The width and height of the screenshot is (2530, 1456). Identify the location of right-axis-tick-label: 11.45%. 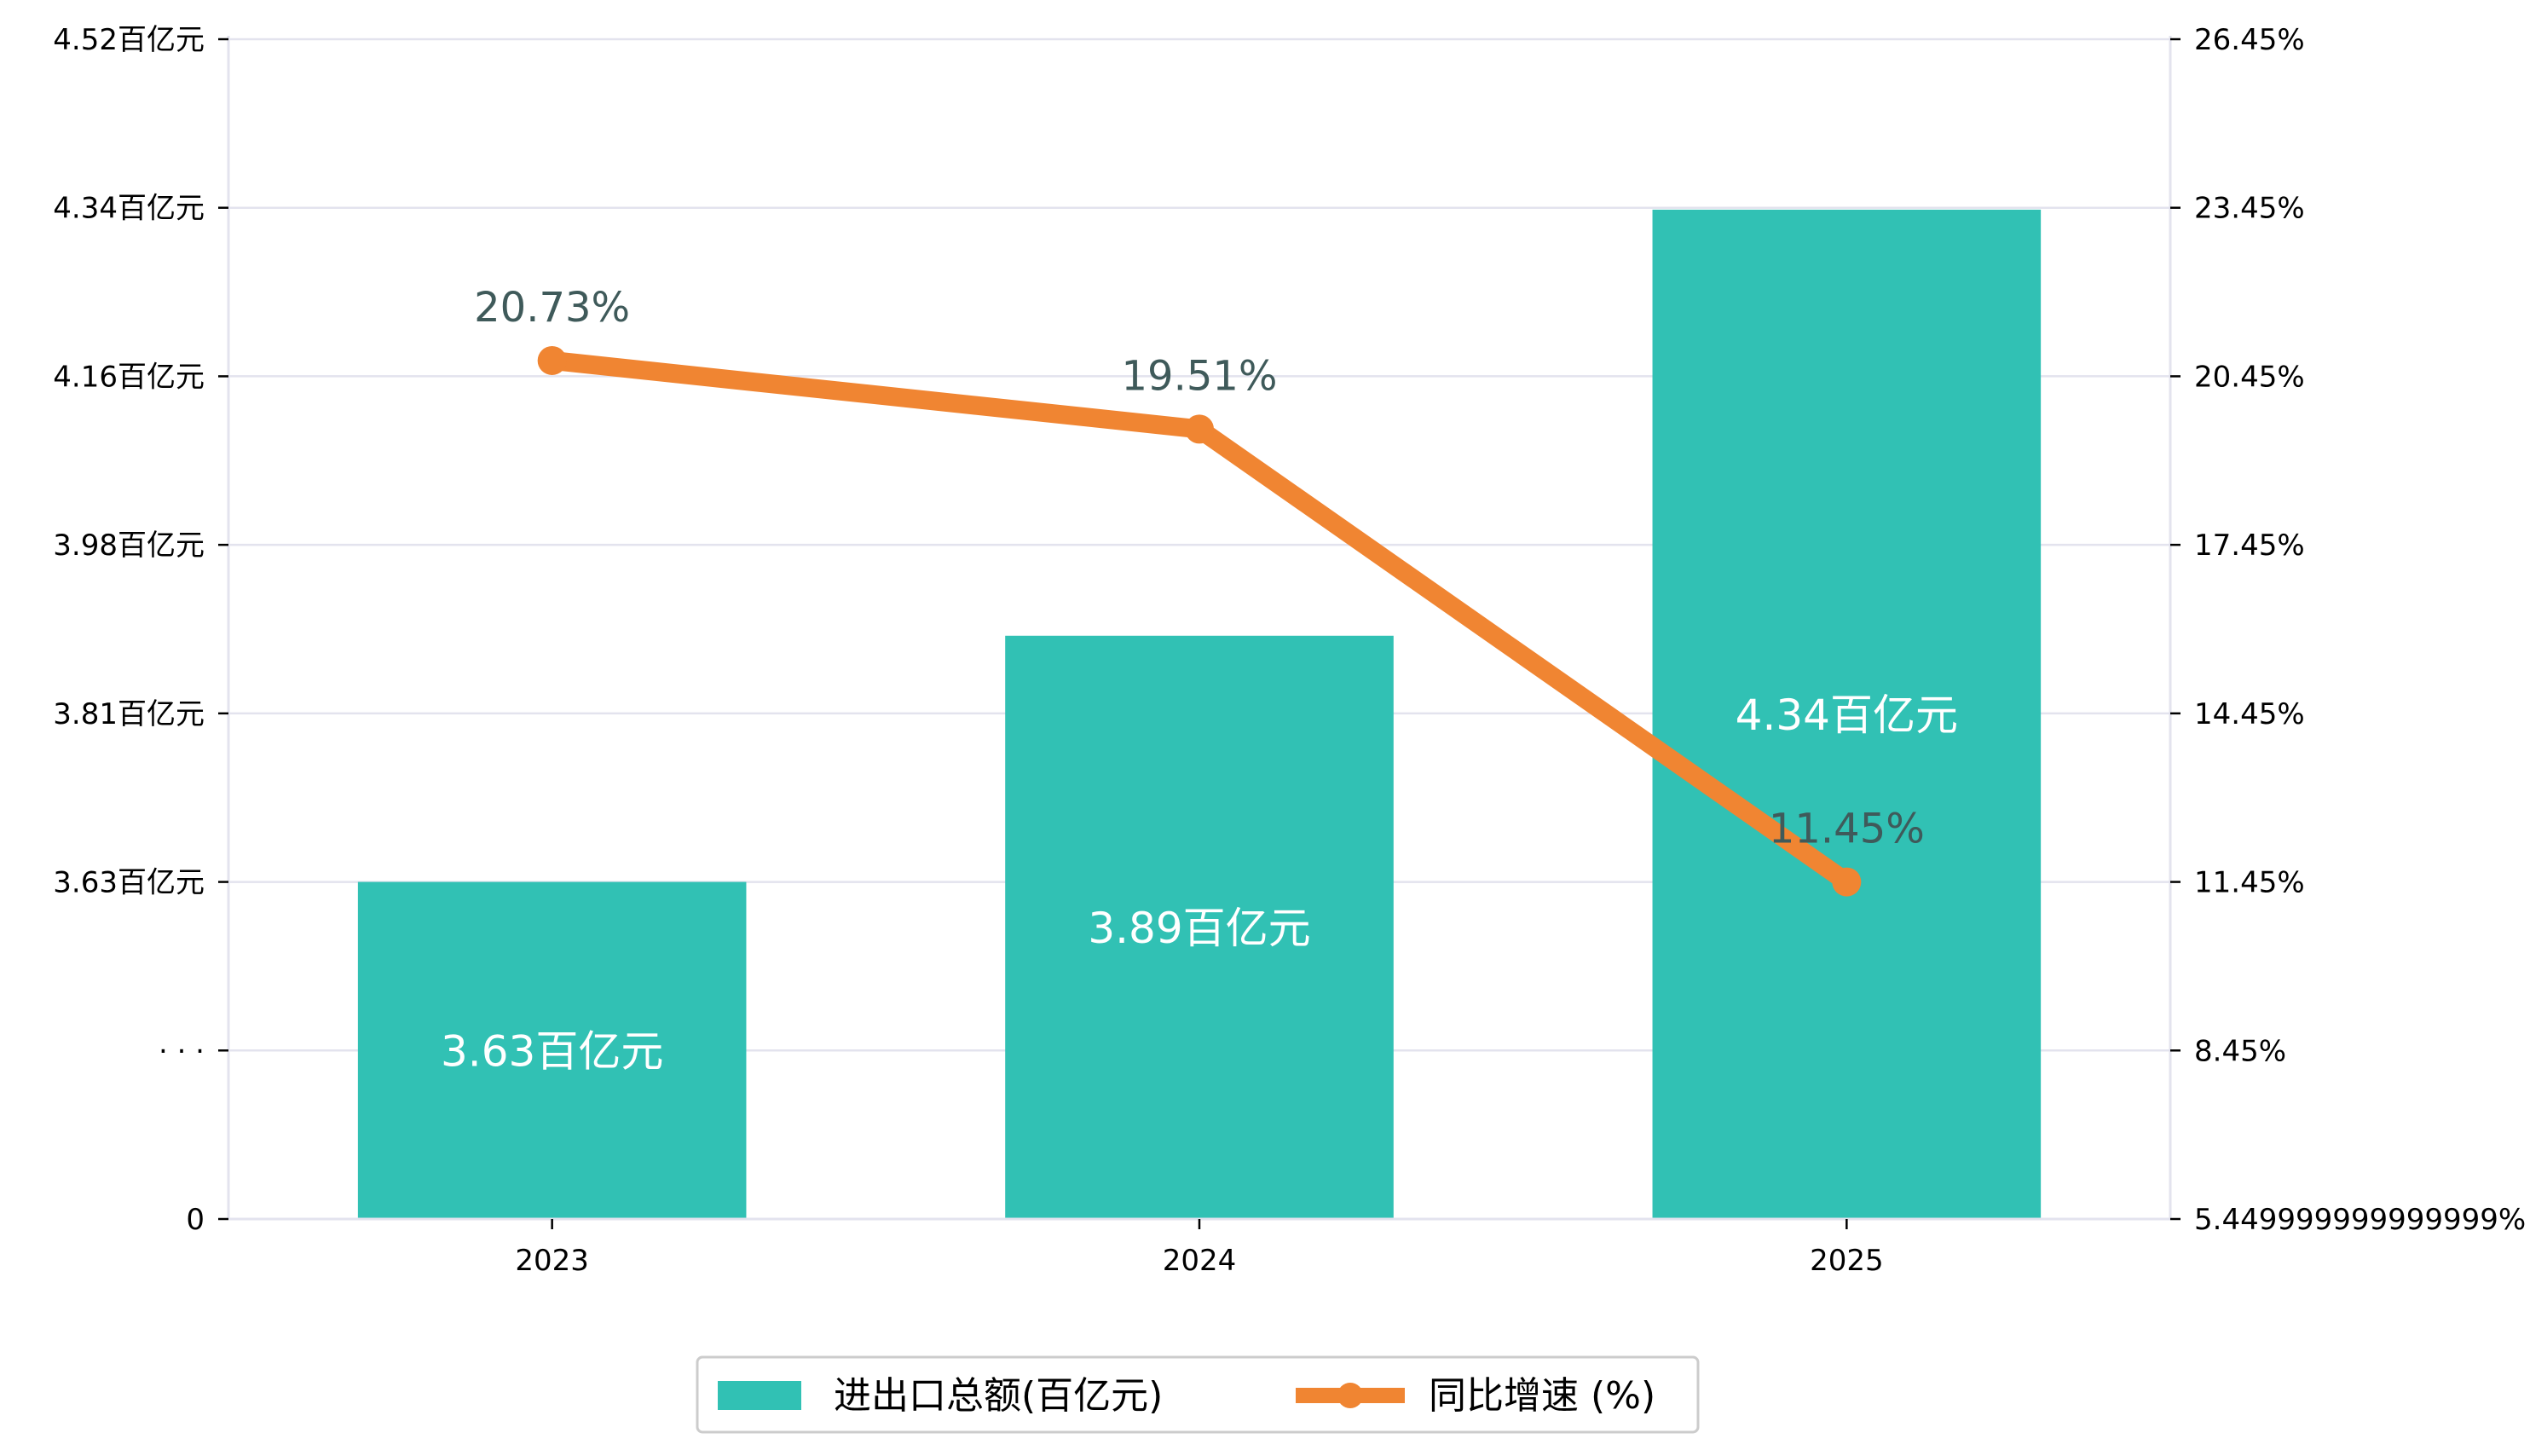
(2249, 883).